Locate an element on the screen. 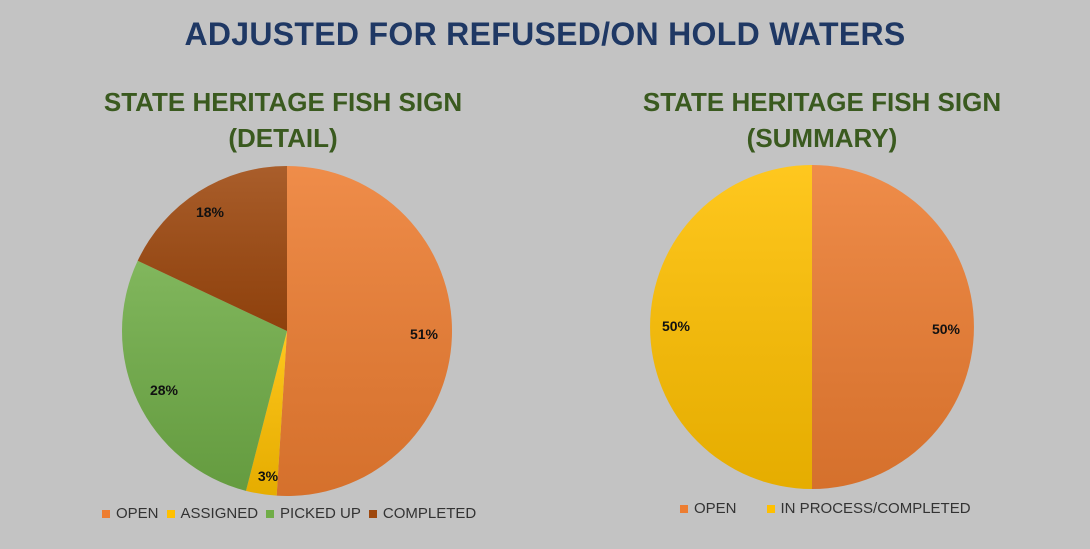  detail-legend: OPEN ASSIGNED PICKED UP COMPLETED is located at coordinates (293, 513).